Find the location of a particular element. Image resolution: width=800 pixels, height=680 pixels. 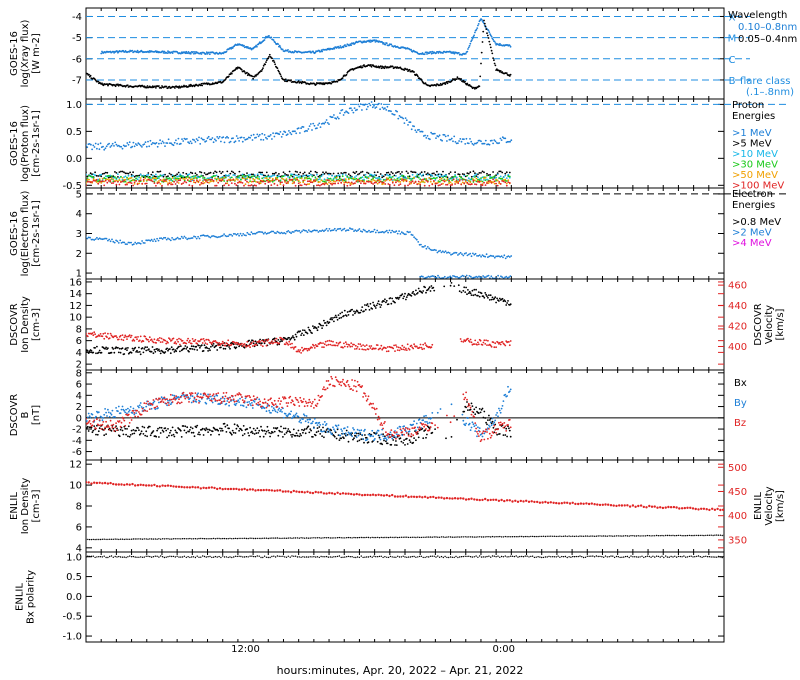

y-tick-label: 14 is located at coordinates (75, 294).